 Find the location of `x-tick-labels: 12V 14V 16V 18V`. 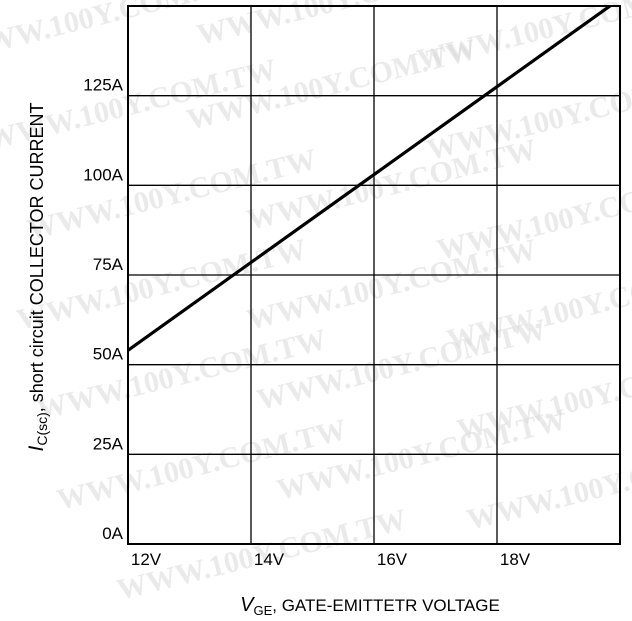

x-tick-labels: 12V 14V 16V 18V is located at coordinates (331, 559).